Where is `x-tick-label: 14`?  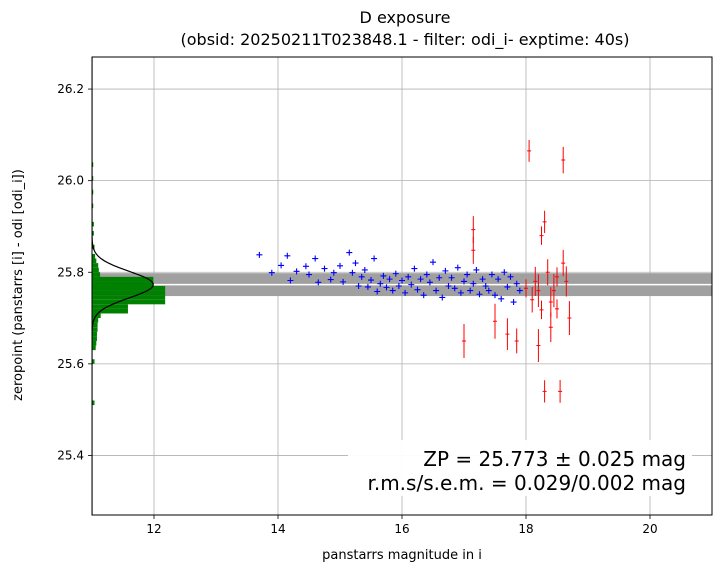
x-tick-label: 14 is located at coordinates (277, 529).